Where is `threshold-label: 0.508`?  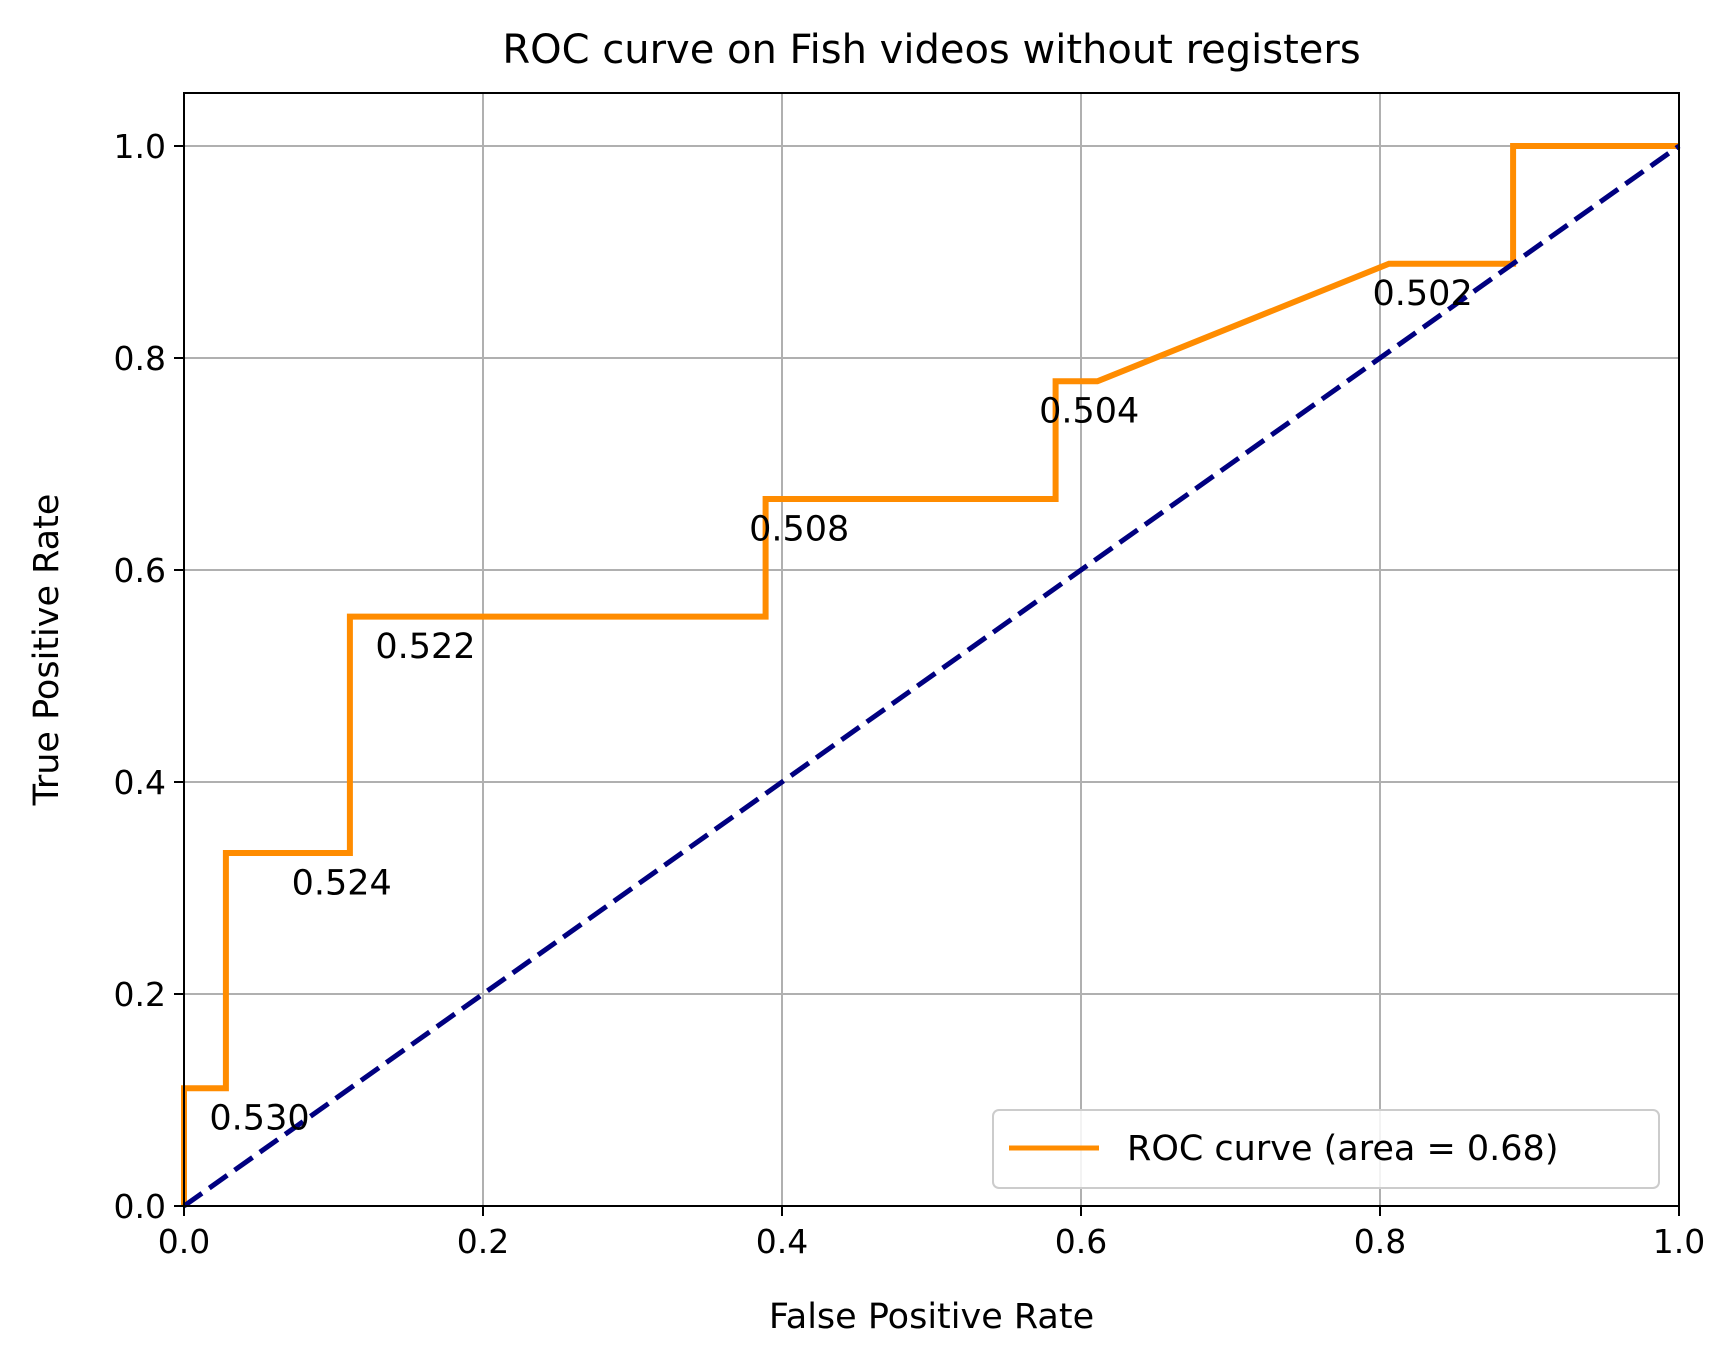 threshold-label: 0.508 is located at coordinates (799, 529).